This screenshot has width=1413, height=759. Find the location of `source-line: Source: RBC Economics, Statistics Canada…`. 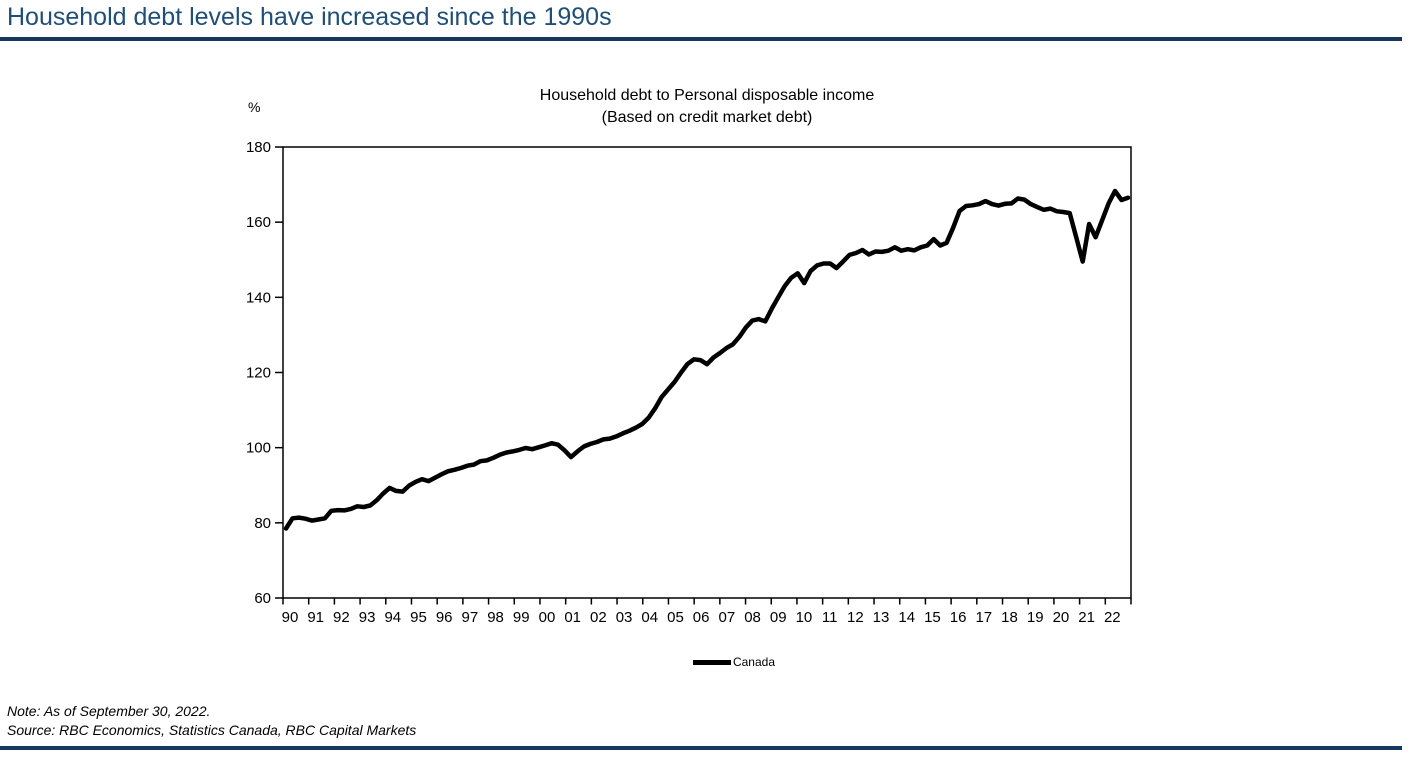

source-line: Source: RBC Economics, Statistics Canada… is located at coordinates (212, 730).